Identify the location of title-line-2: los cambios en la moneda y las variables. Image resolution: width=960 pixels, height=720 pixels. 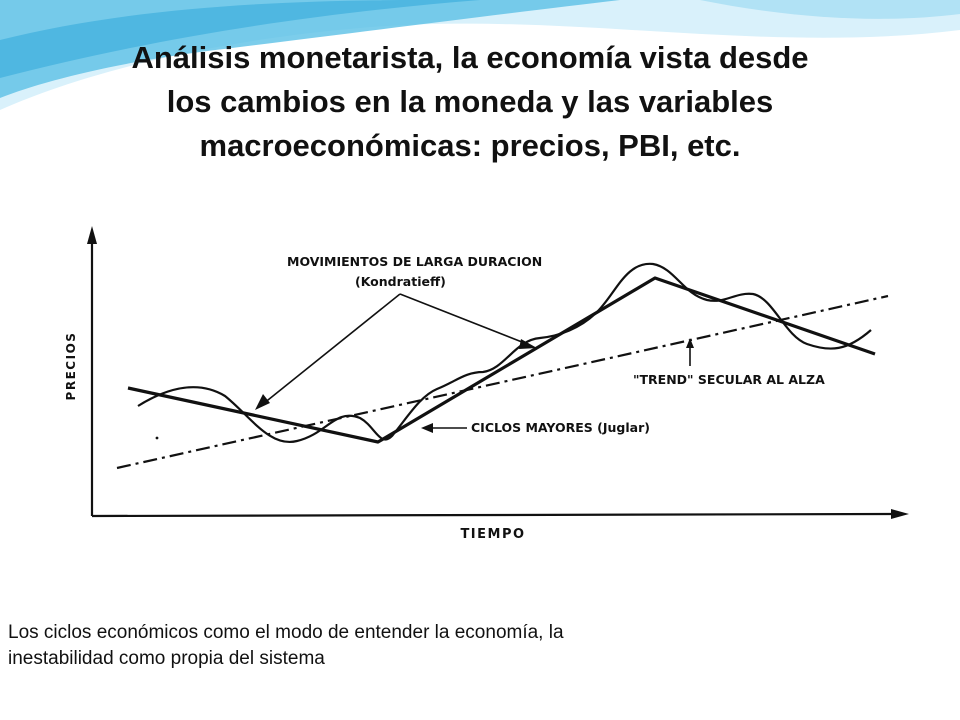
(470, 101).